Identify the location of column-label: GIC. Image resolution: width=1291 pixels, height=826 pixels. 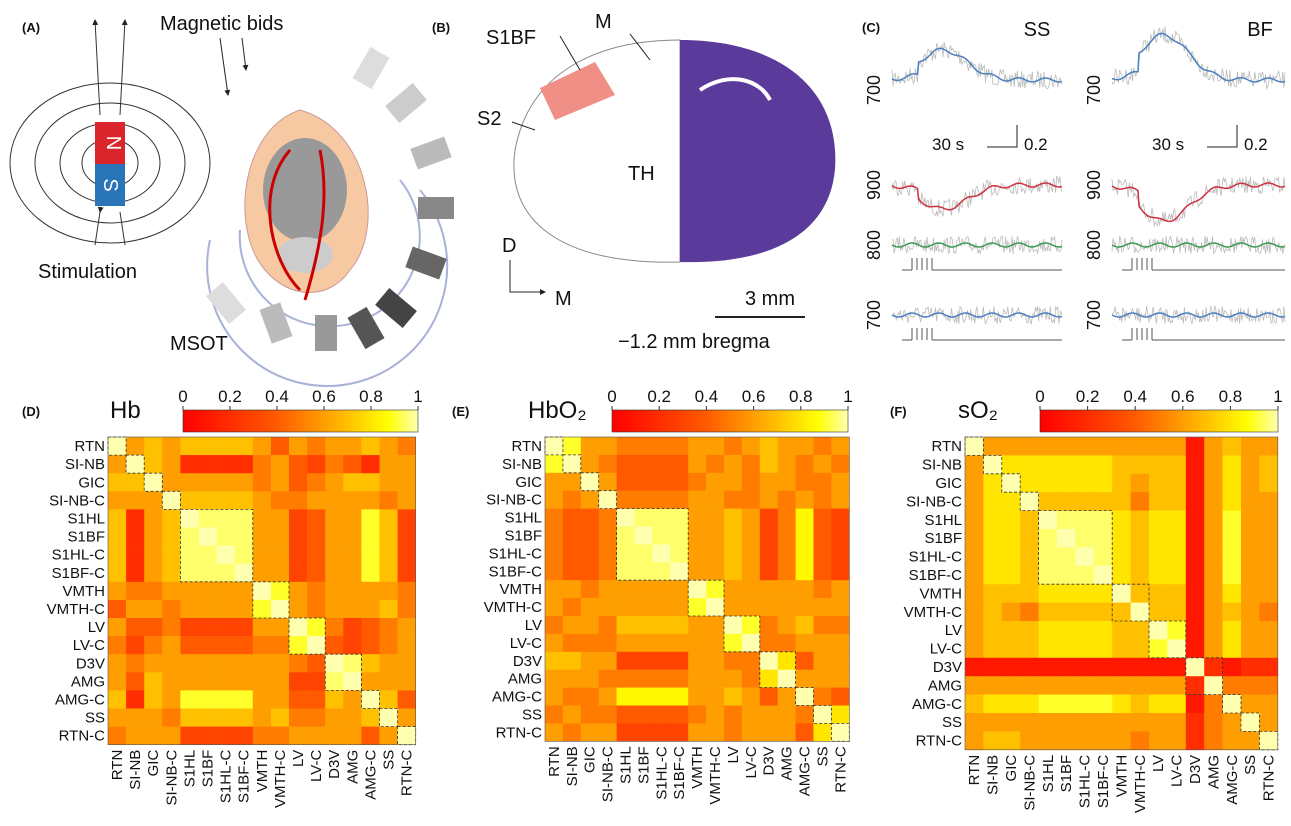
(1011, 768).